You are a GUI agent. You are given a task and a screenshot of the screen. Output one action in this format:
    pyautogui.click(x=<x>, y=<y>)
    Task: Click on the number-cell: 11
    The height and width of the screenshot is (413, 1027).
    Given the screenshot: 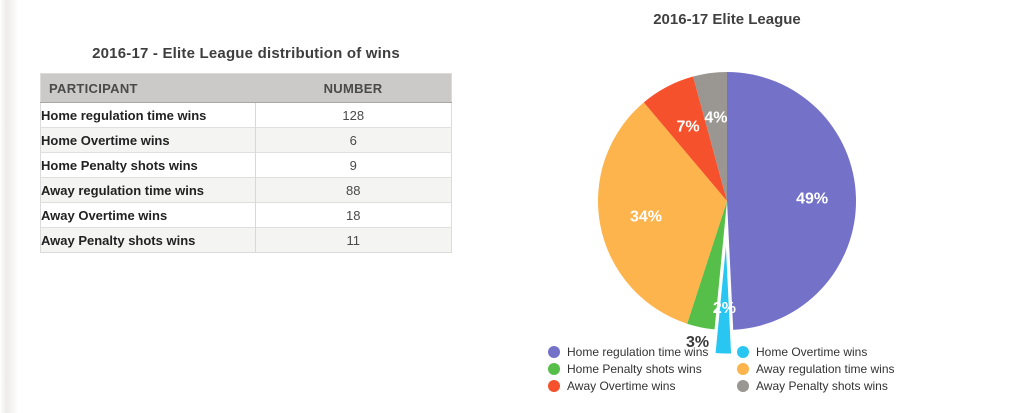 What is the action you would take?
    pyautogui.click(x=353, y=240)
    